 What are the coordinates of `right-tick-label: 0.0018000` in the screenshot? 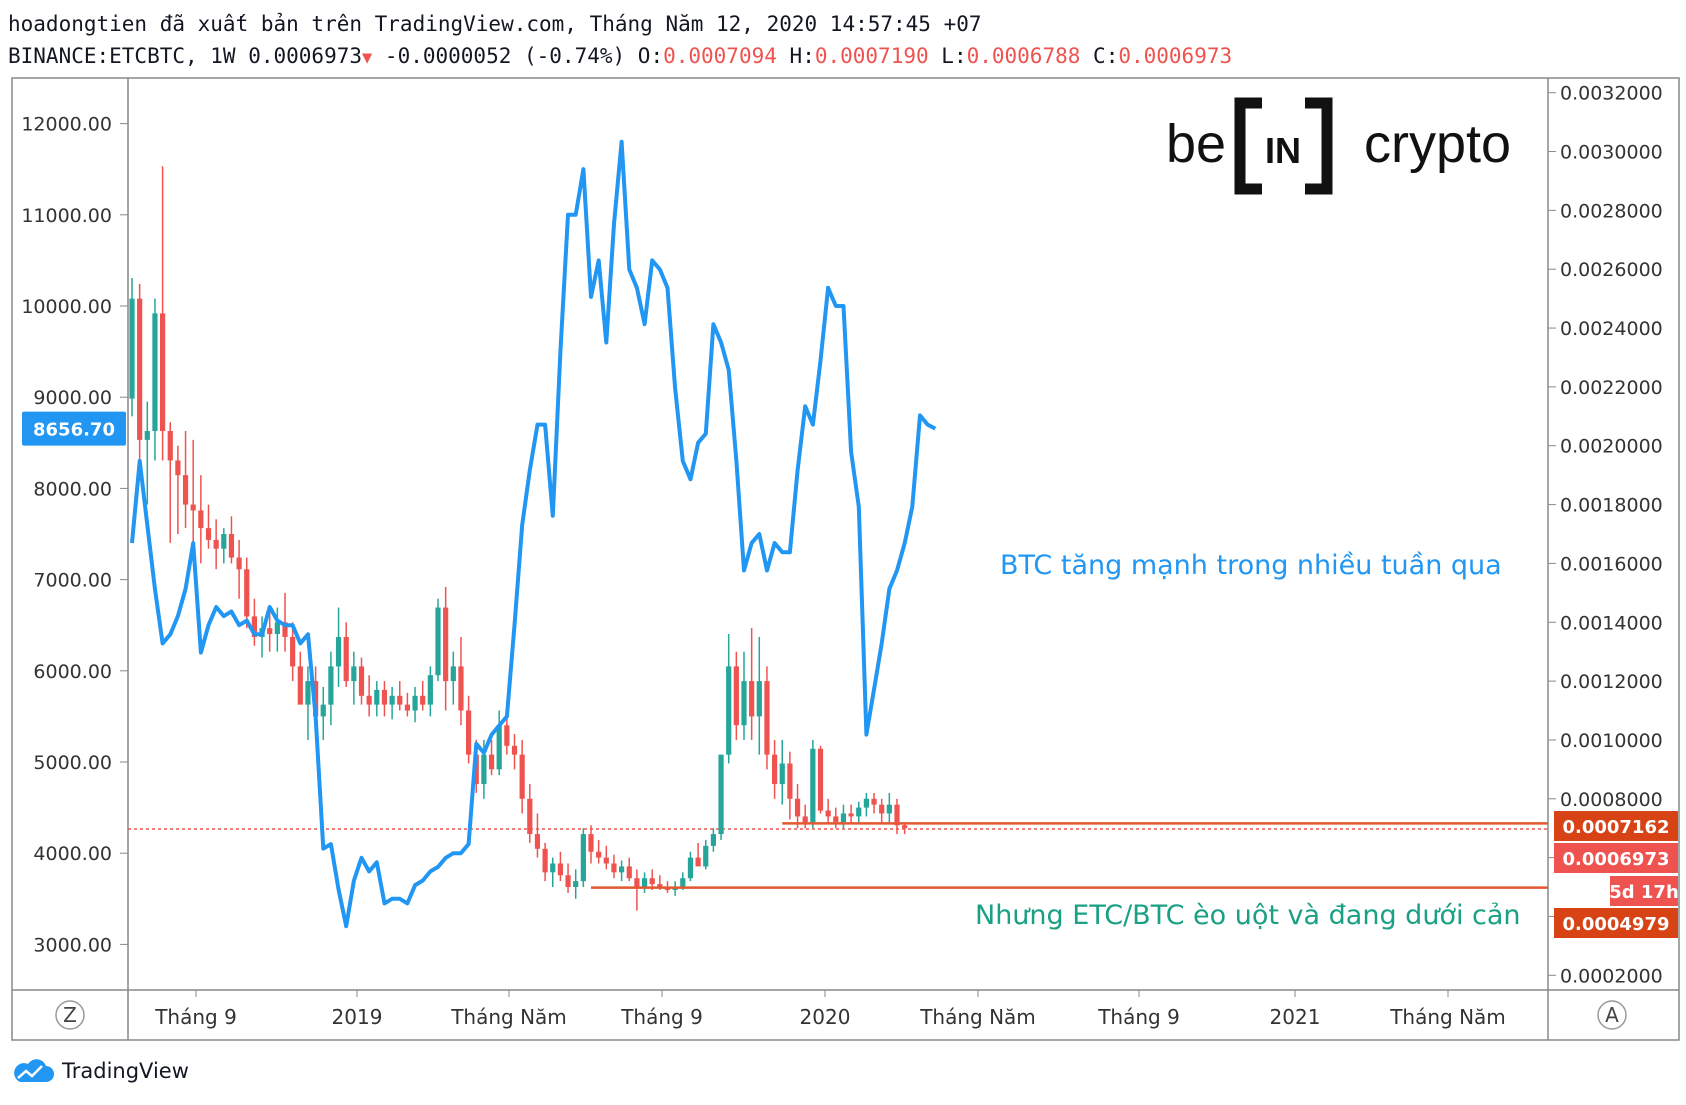 It's located at (1611, 506).